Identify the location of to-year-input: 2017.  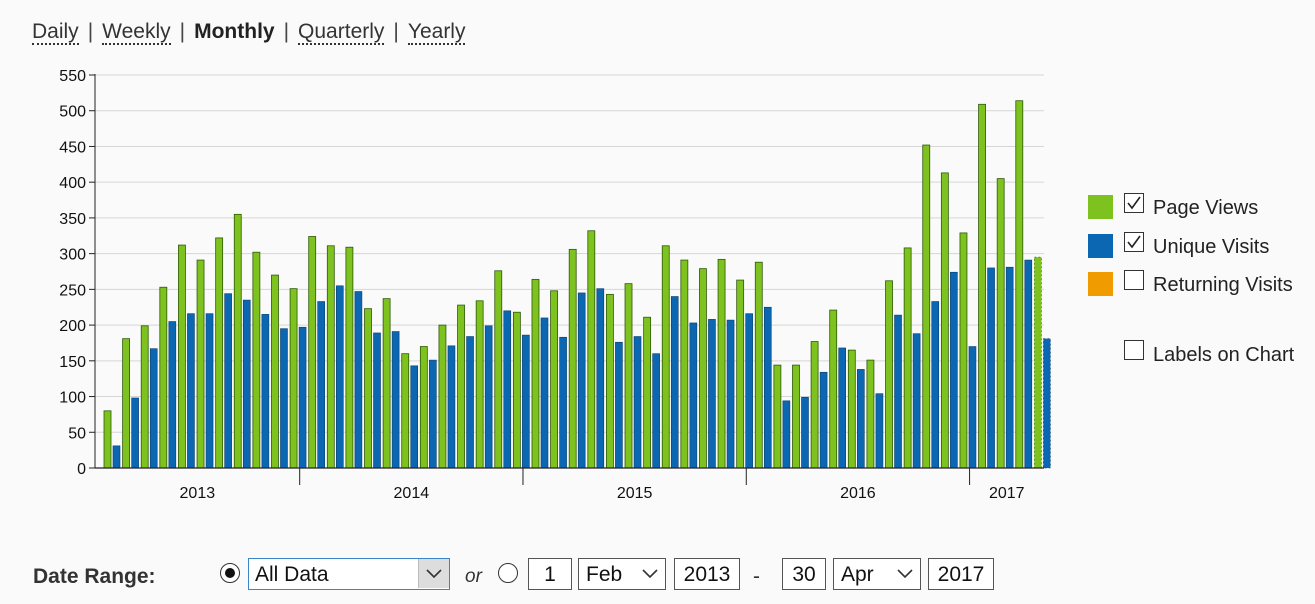
(961, 574).